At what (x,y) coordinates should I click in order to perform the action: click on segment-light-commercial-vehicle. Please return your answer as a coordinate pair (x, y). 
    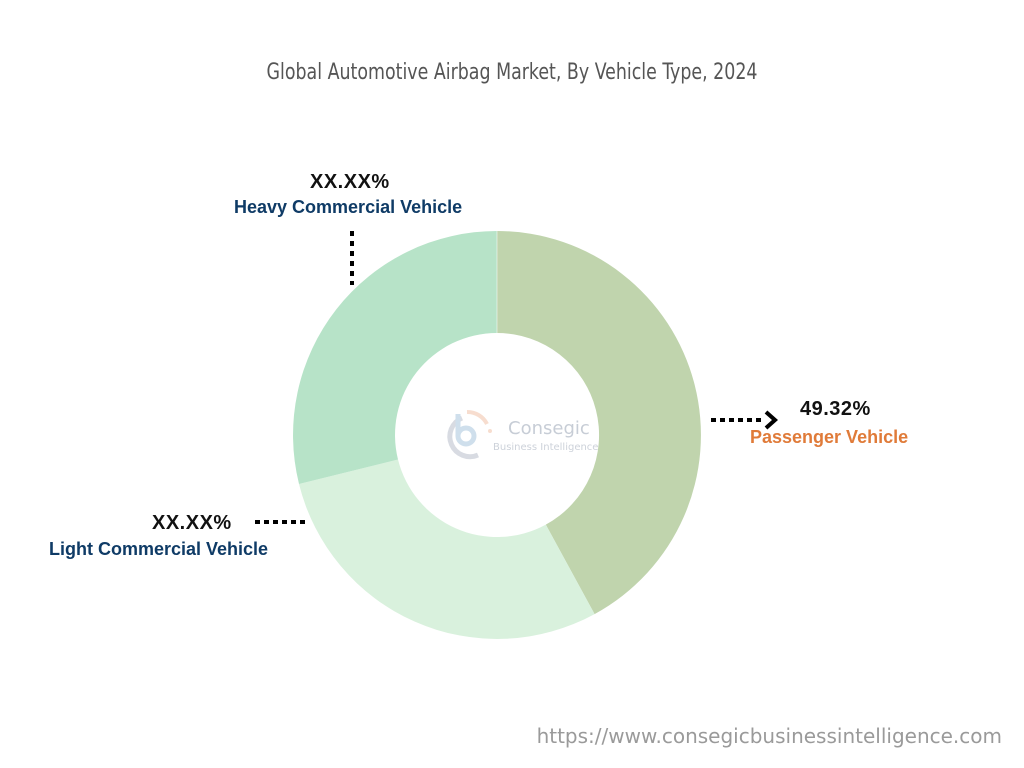
    Looking at the image, I should click on (447, 549).